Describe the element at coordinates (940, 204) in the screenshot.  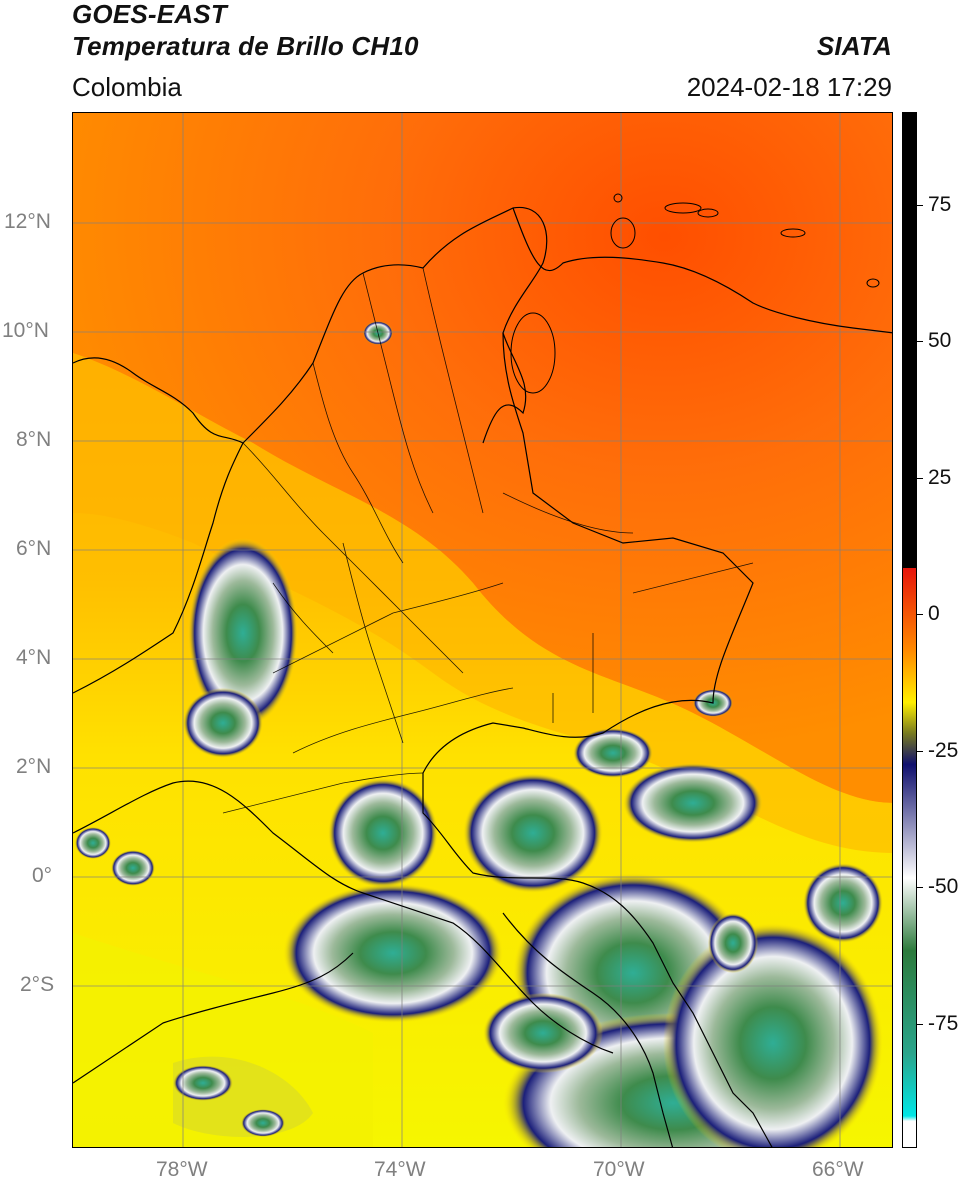
I see `colorbar-label: 75` at that location.